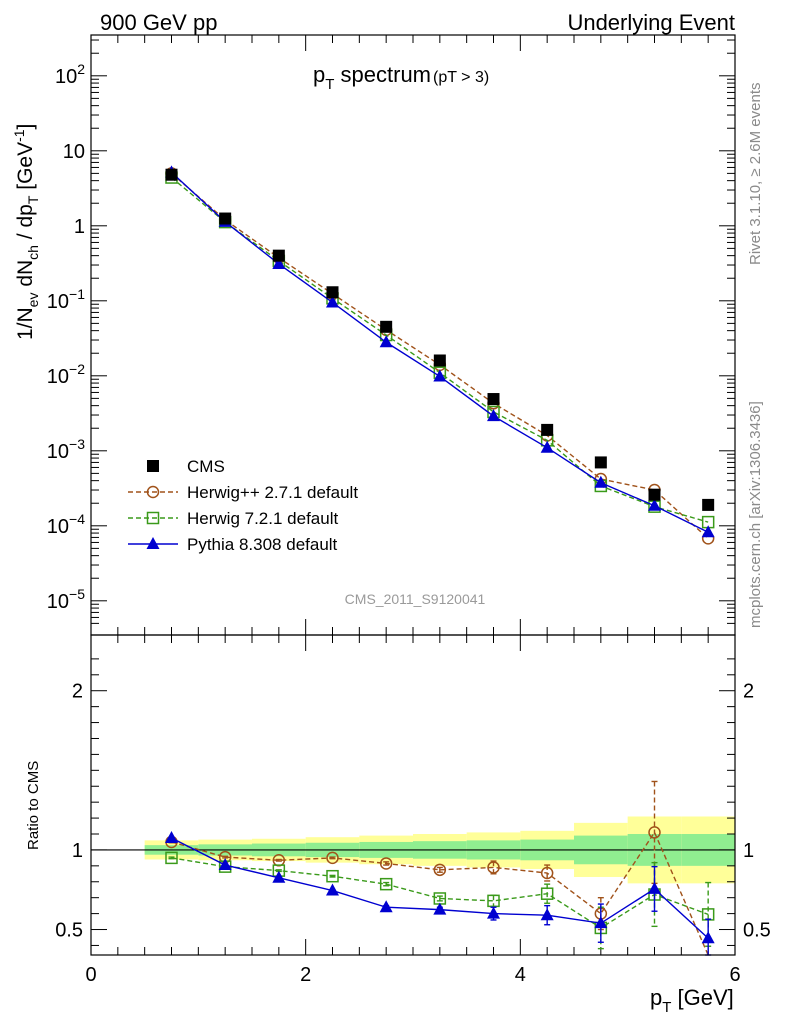 The height and width of the screenshot is (1024, 786). What do you see at coordinates (757, 931) in the screenshot?
I see `ratio-y-tick-label-right: 0.5` at bounding box center [757, 931].